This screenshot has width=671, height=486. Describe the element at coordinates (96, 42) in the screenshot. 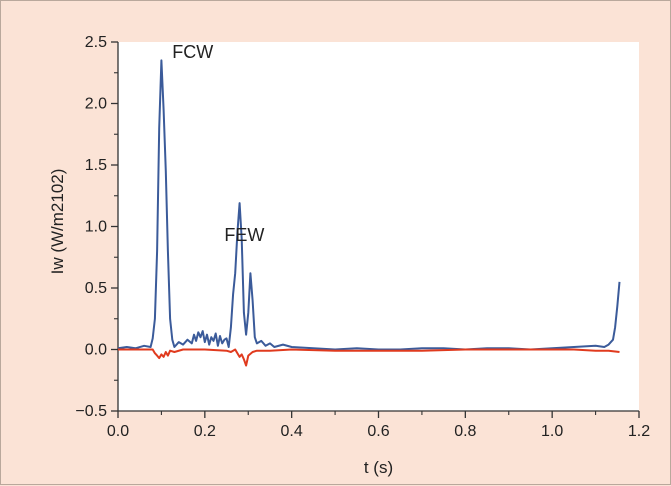

I see `y-tick-label: 2.5` at that location.